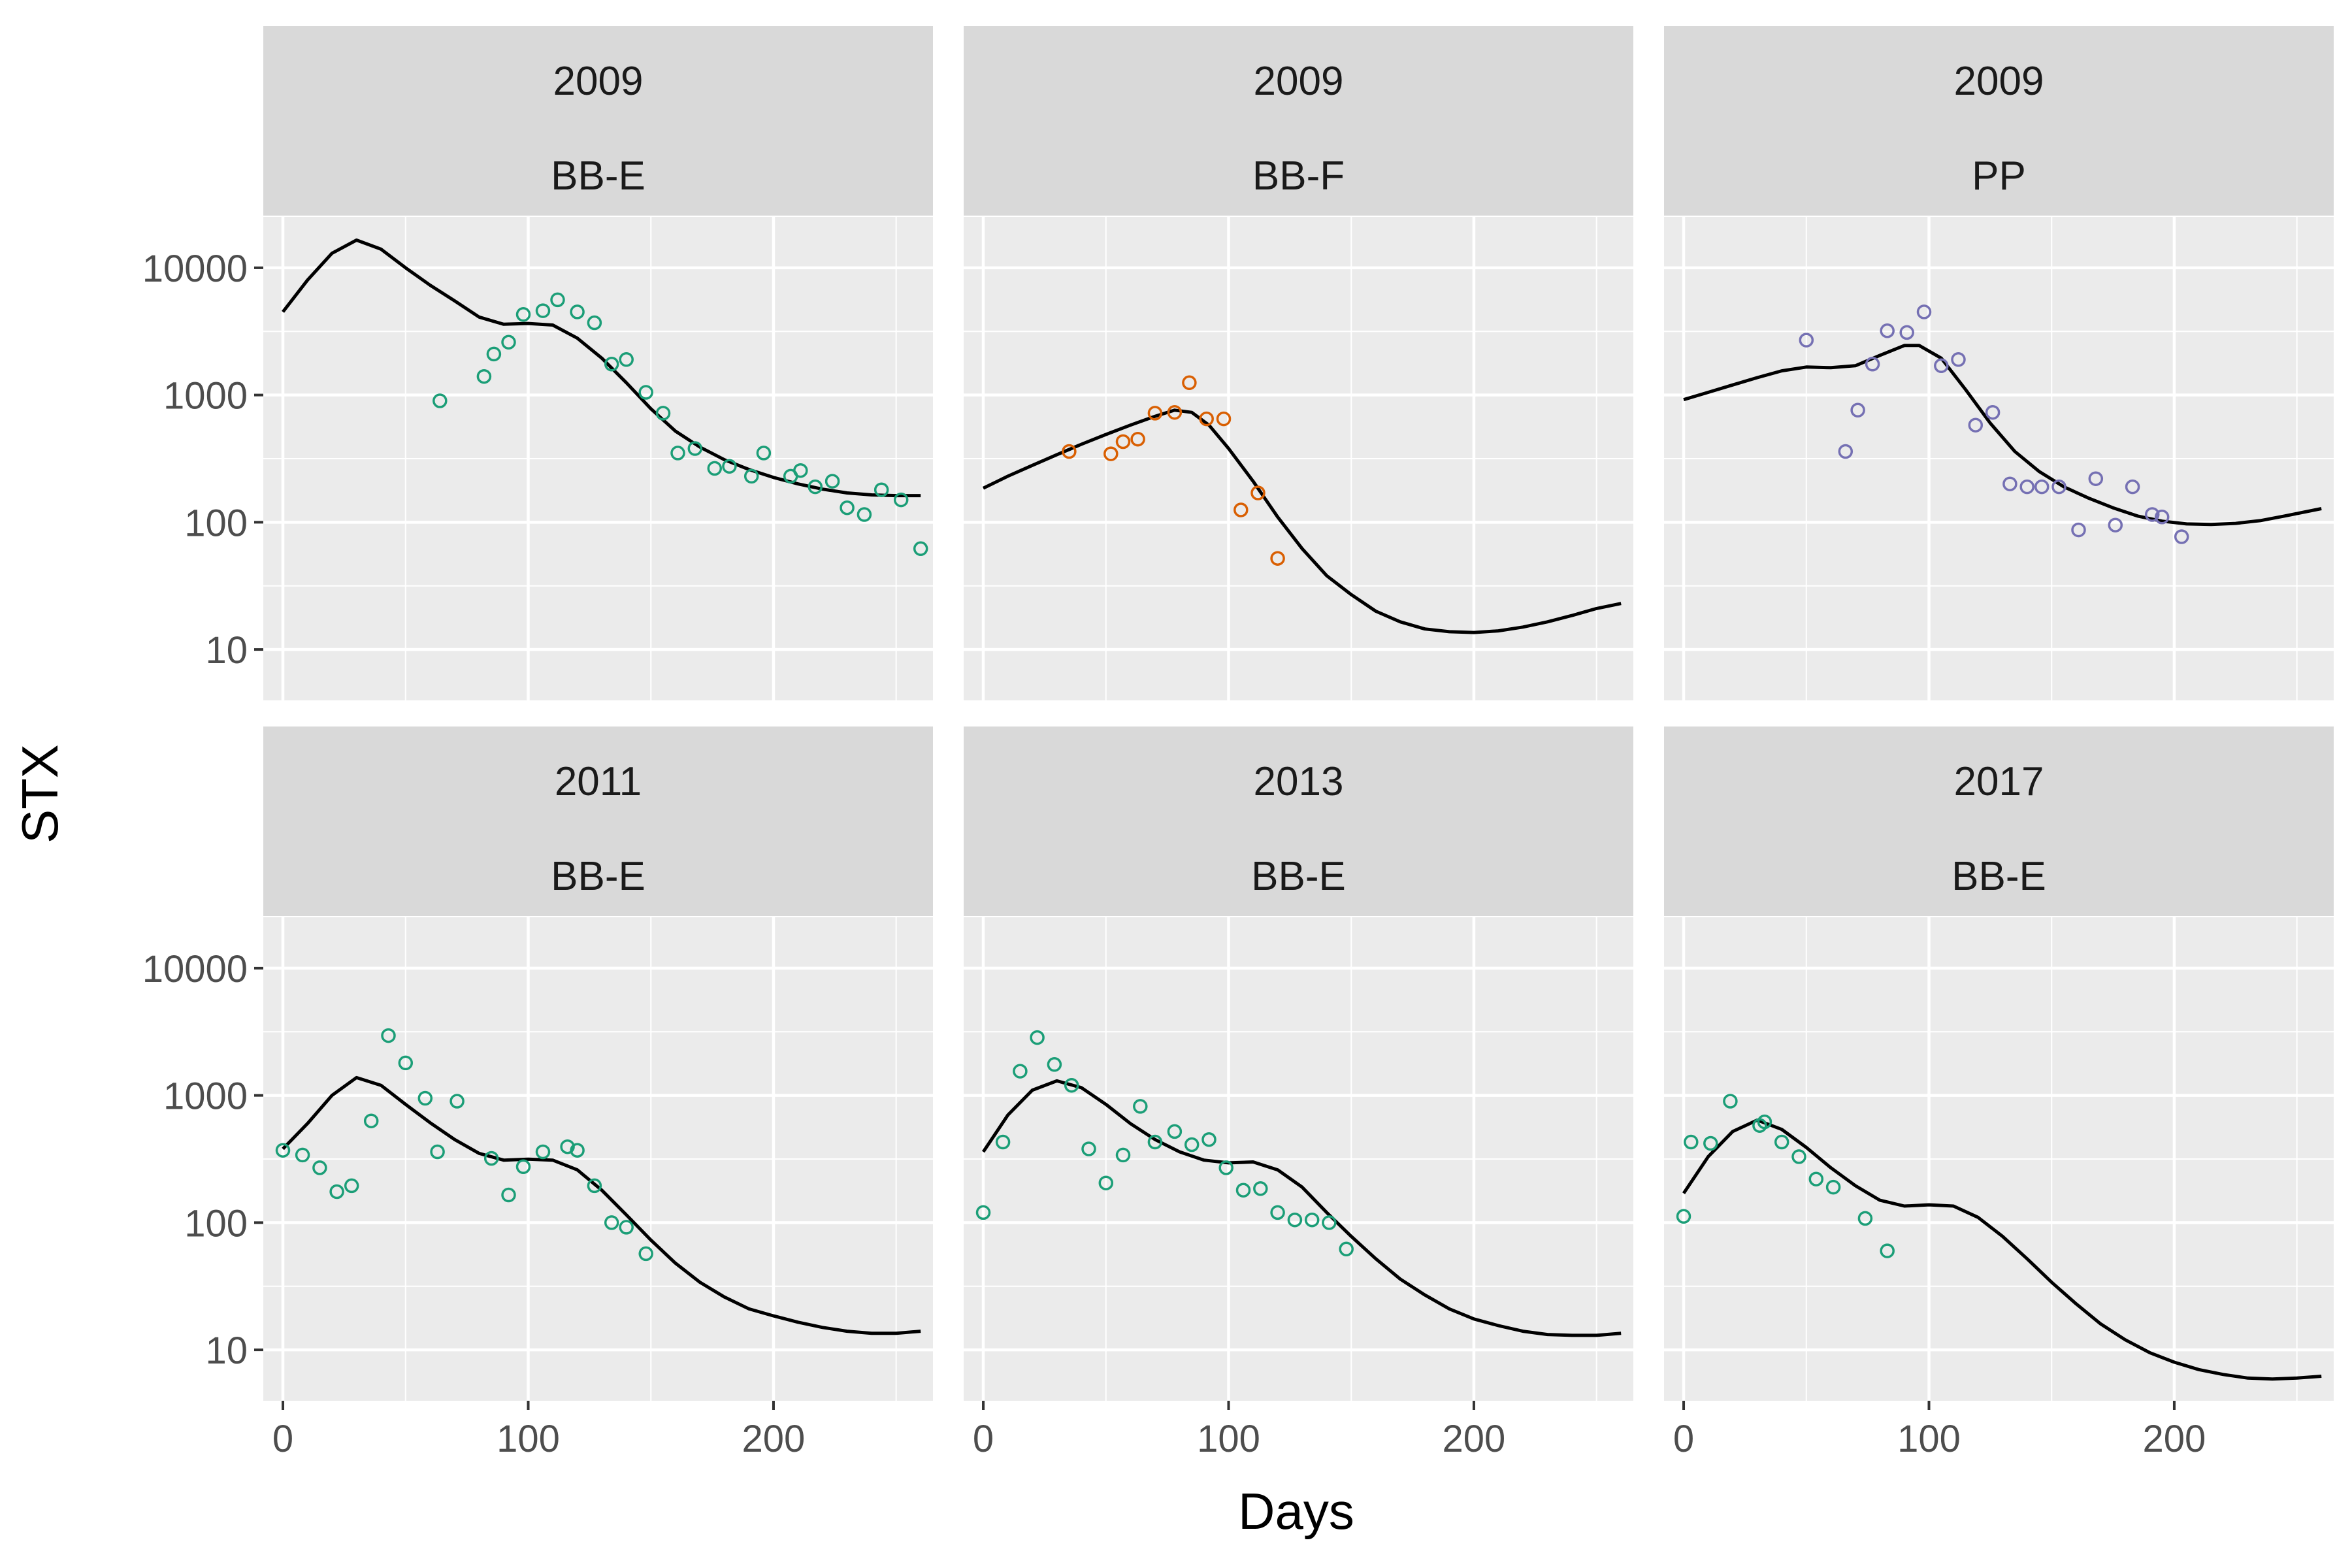 The image size is (2352, 1568). I want to click on facet-label-year: 2011, so click(598, 781).